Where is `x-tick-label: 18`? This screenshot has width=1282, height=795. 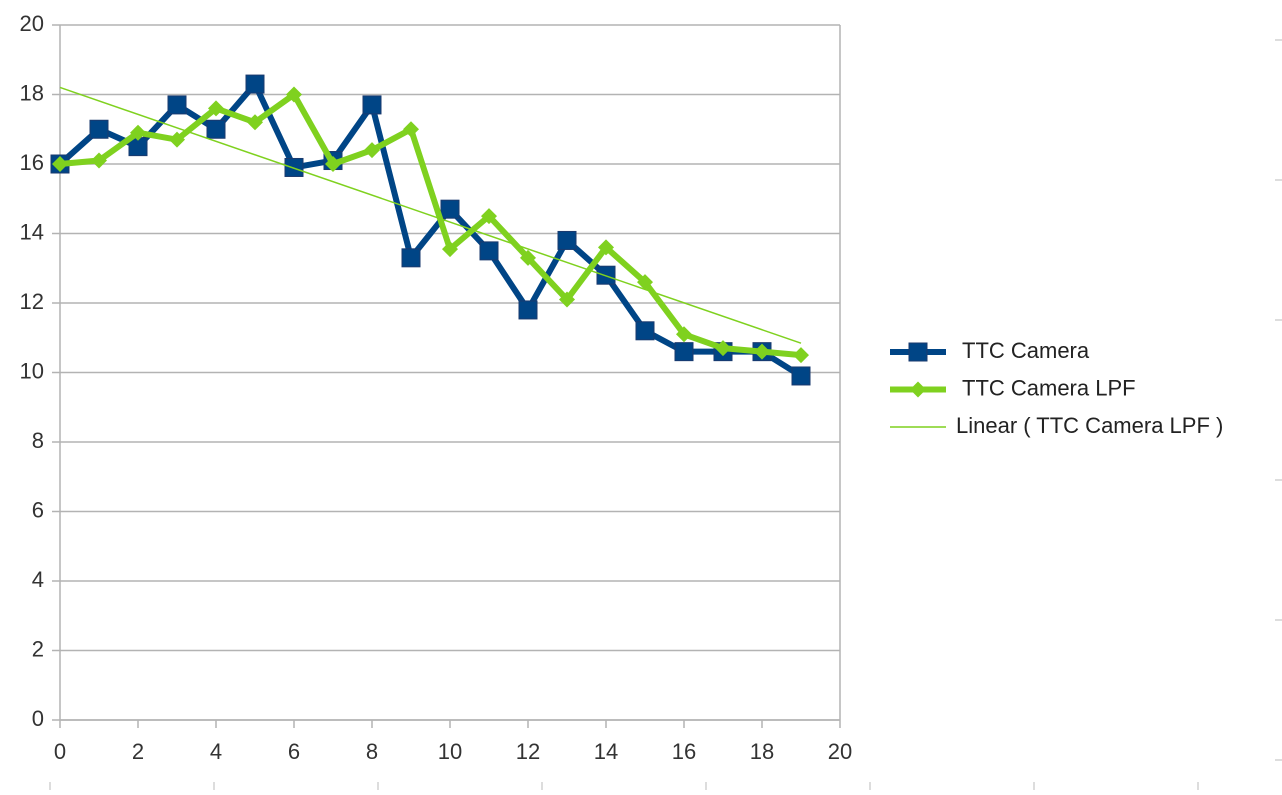 x-tick-label: 18 is located at coordinates (762, 751).